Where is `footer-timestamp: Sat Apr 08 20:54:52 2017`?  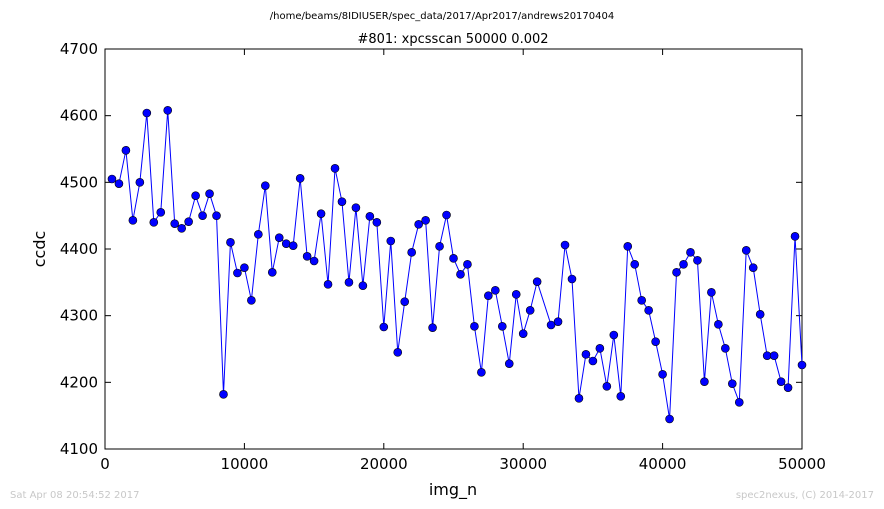 footer-timestamp: Sat Apr 08 20:54:52 2017 is located at coordinates (75, 495).